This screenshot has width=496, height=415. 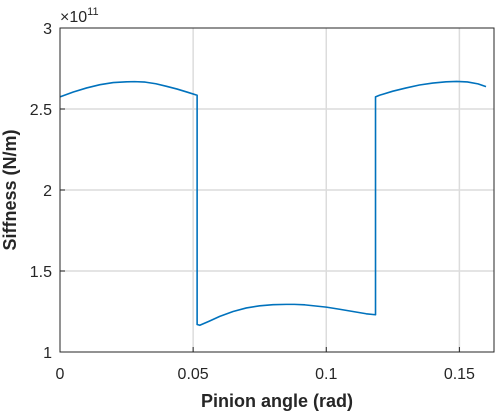 What do you see at coordinates (47, 191) in the screenshot?
I see `y-tick-label: 2` at bounding box center [47, 191].